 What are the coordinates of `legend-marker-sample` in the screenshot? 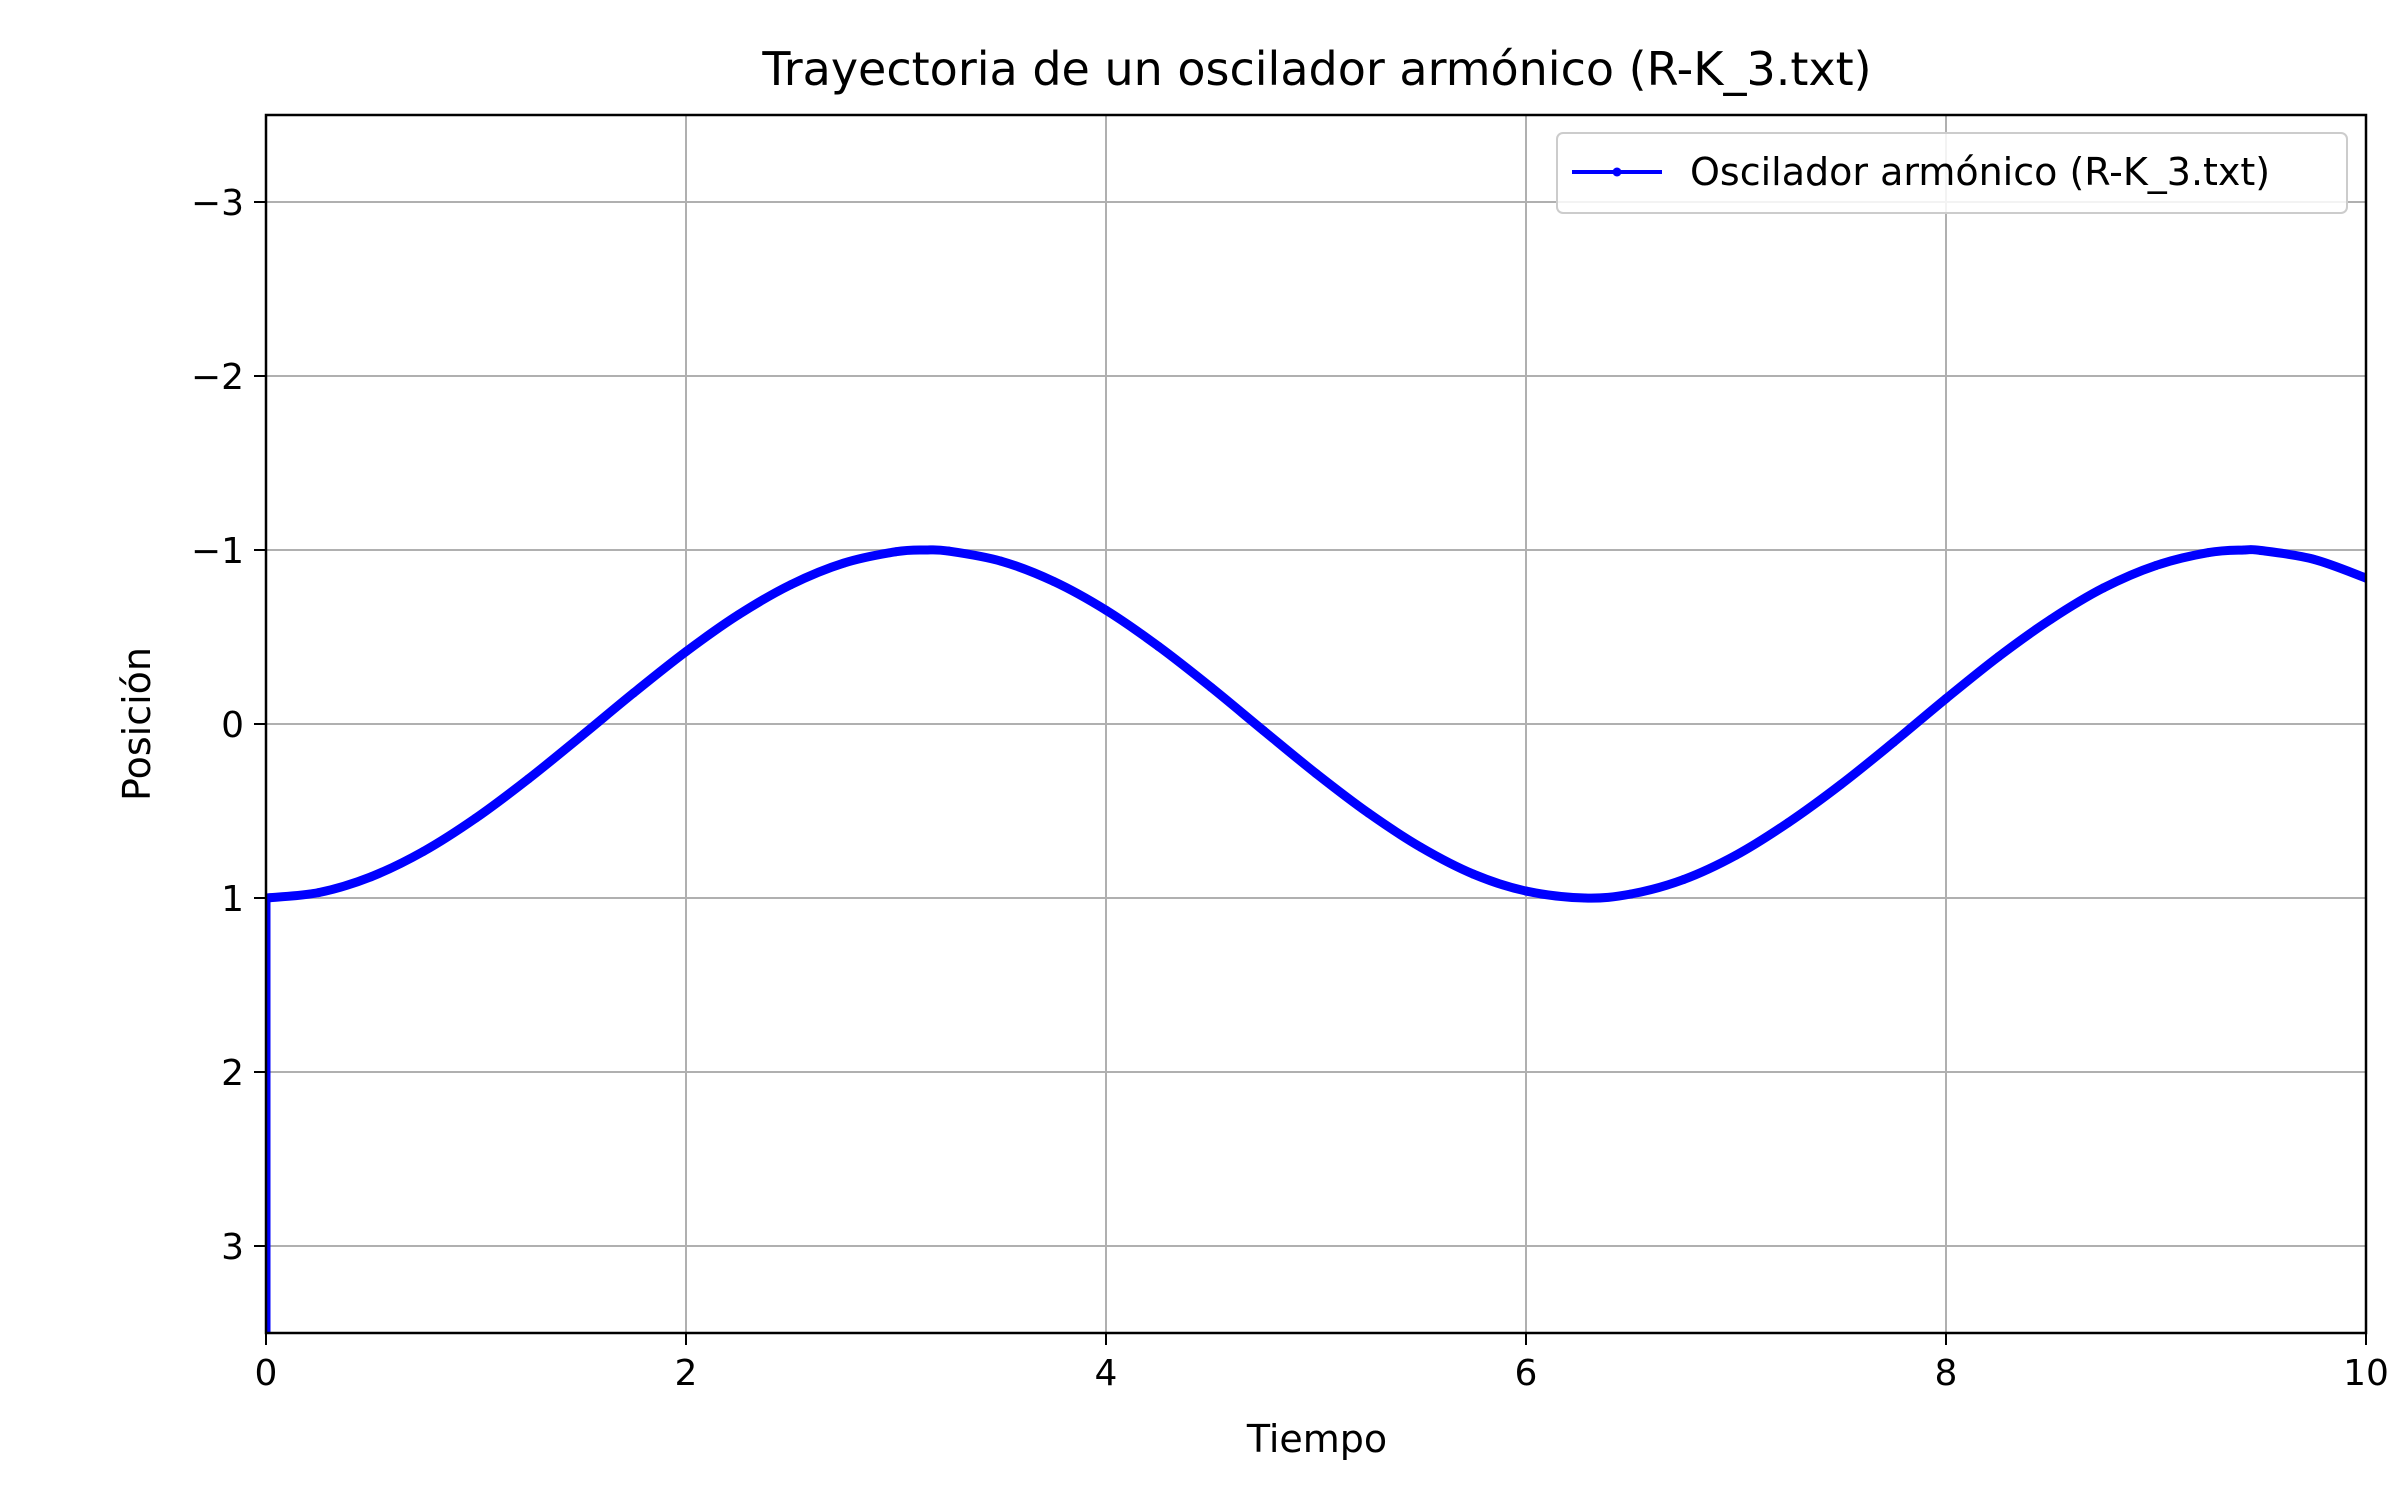 It's located at (1617, 172).